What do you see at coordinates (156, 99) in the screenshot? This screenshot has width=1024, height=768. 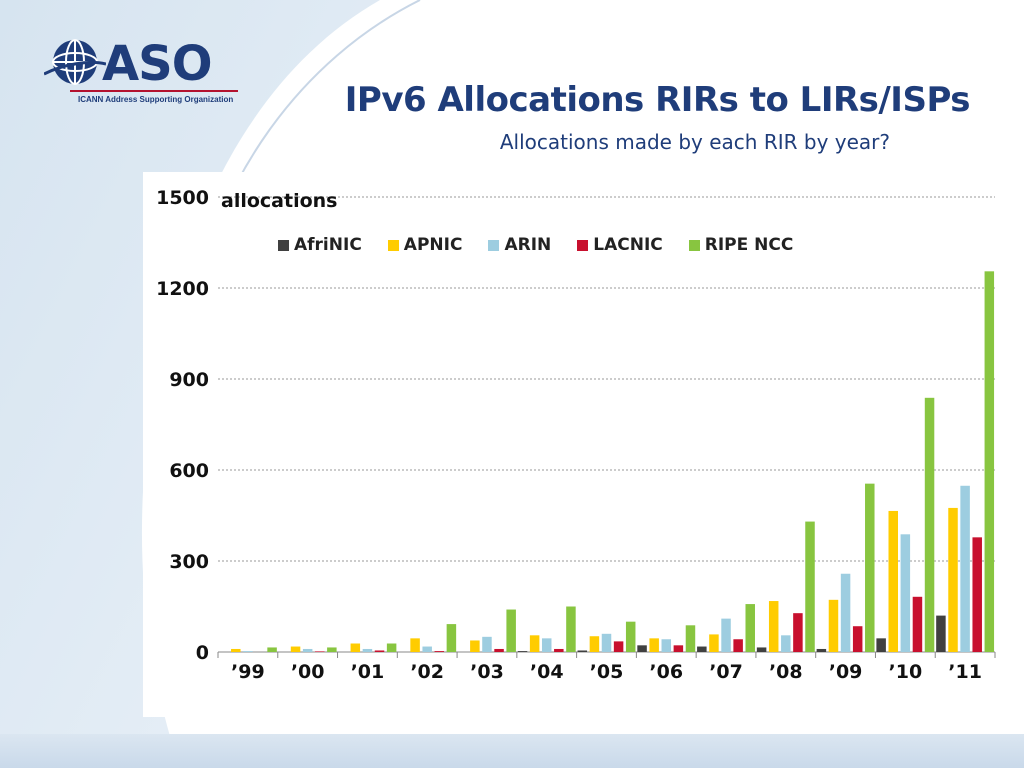 I see `logo-tagline: ICANN Address Supporting Organization` at bounding box center [156, 99].